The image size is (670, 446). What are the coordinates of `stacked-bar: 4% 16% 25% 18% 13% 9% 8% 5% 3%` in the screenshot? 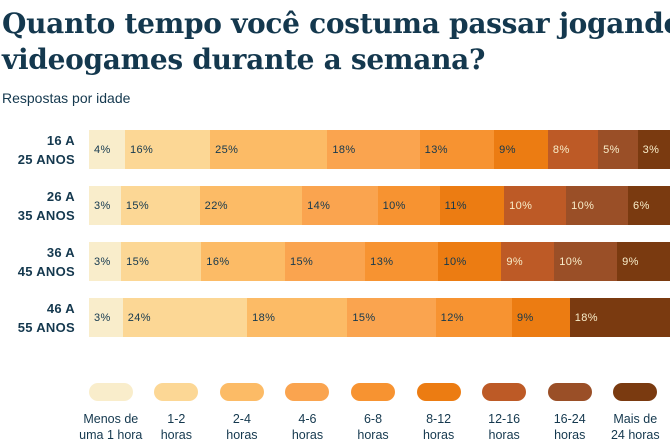 It's located at (379, 149).